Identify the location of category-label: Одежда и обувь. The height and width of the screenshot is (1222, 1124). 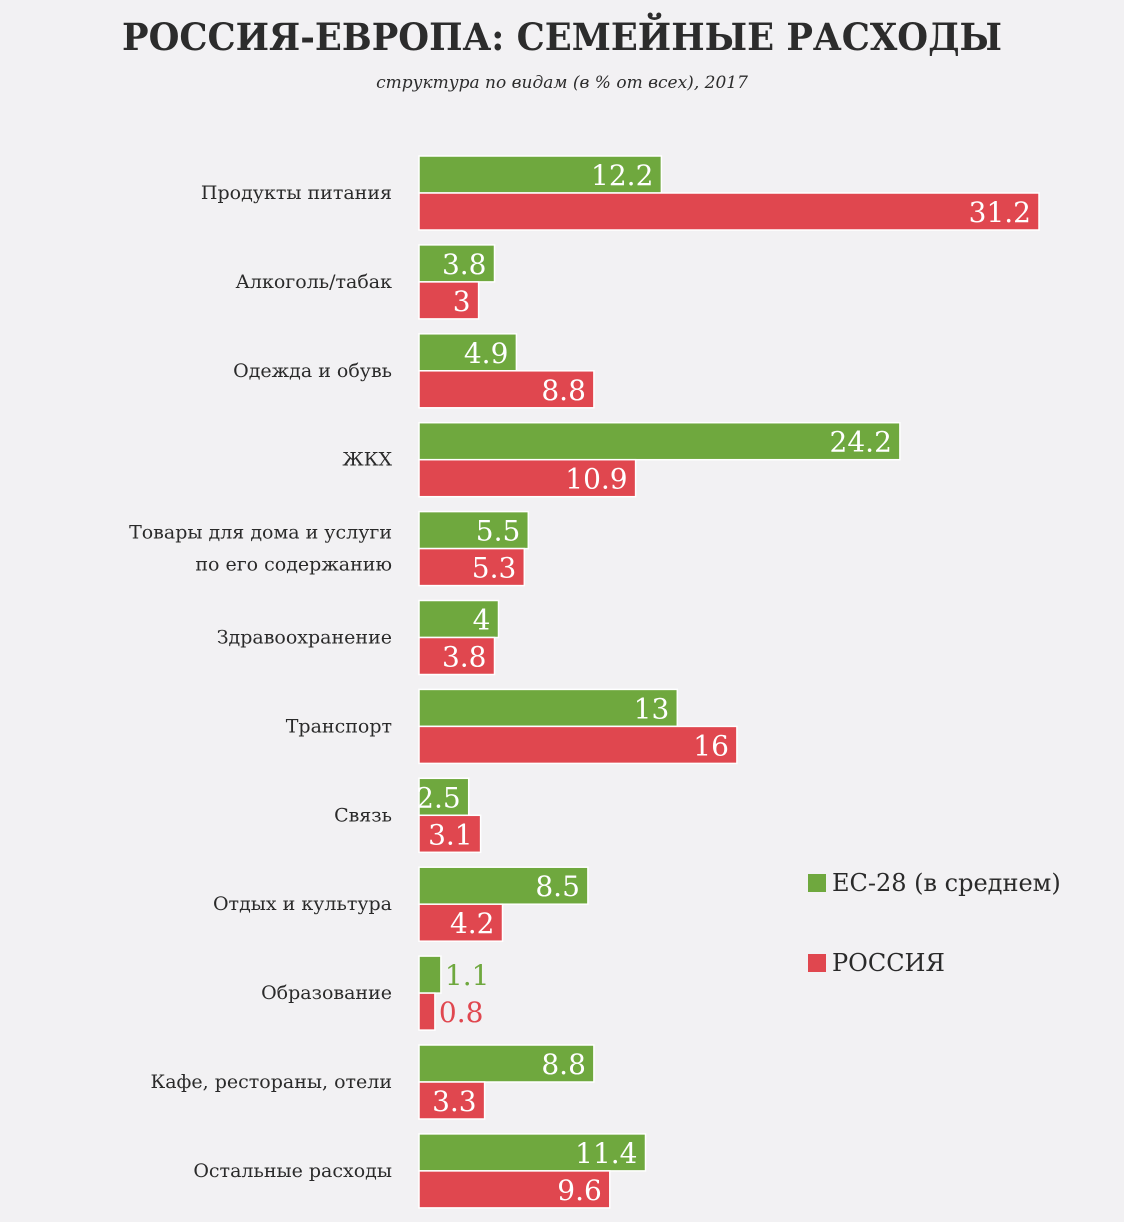
(312, 371).